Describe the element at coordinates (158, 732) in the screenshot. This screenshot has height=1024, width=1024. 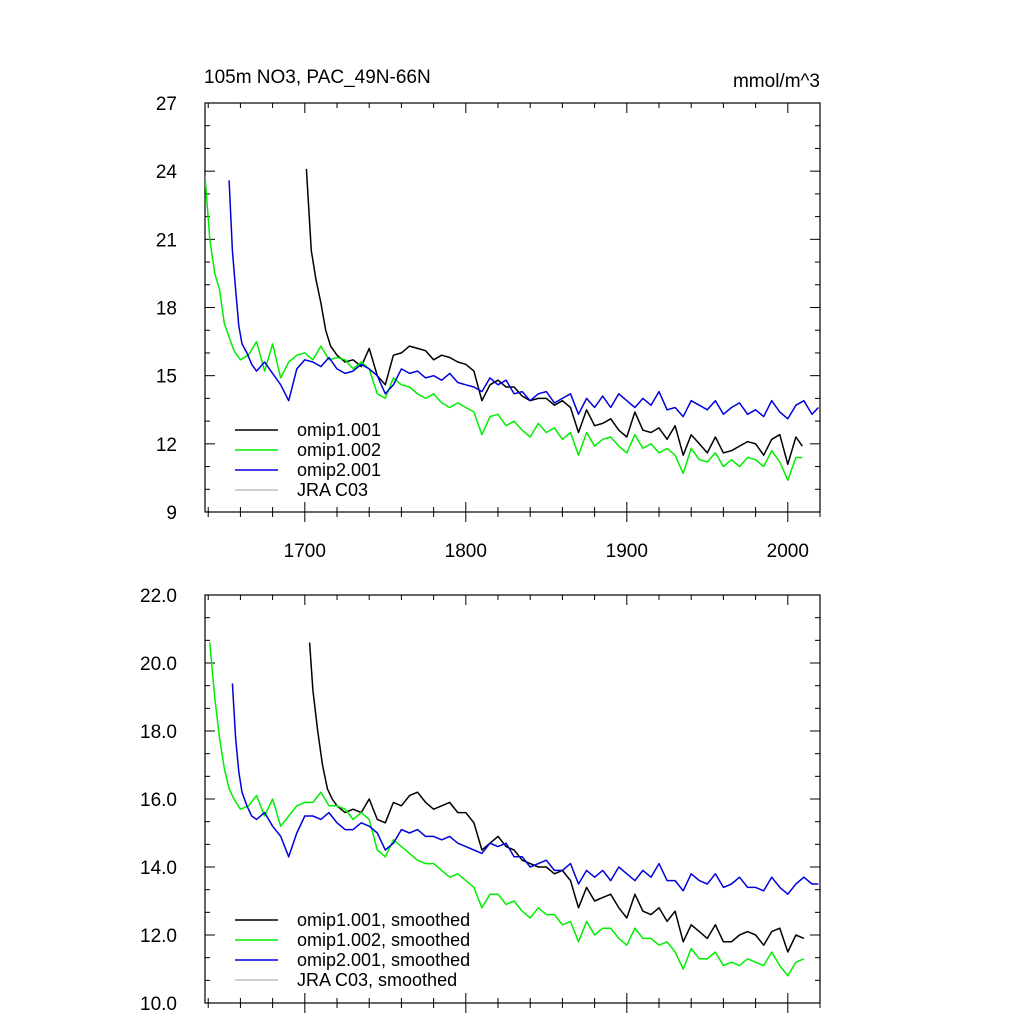
I see `y-tick-label: 18.0` at that location.